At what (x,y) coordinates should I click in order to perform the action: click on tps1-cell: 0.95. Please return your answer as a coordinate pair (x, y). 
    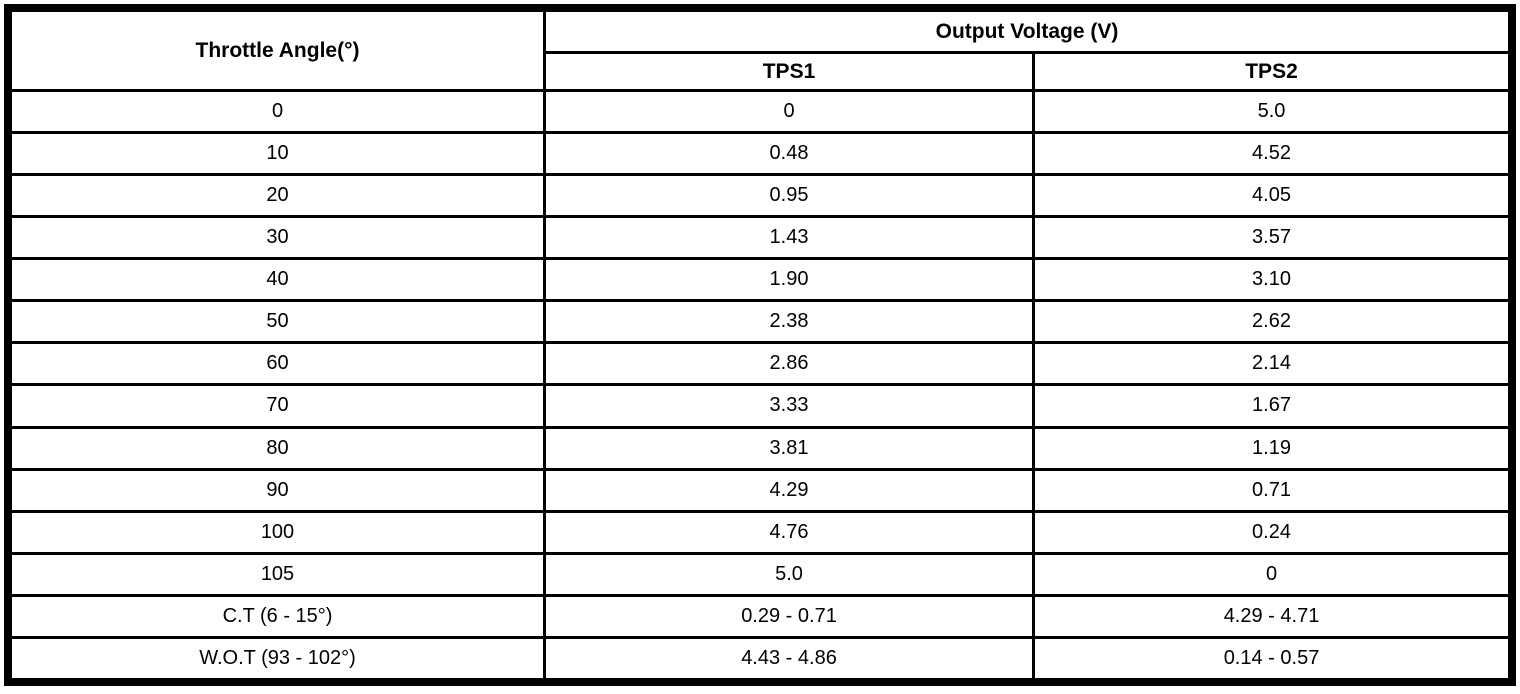
    Looking at the image, I should click on (789, 196).